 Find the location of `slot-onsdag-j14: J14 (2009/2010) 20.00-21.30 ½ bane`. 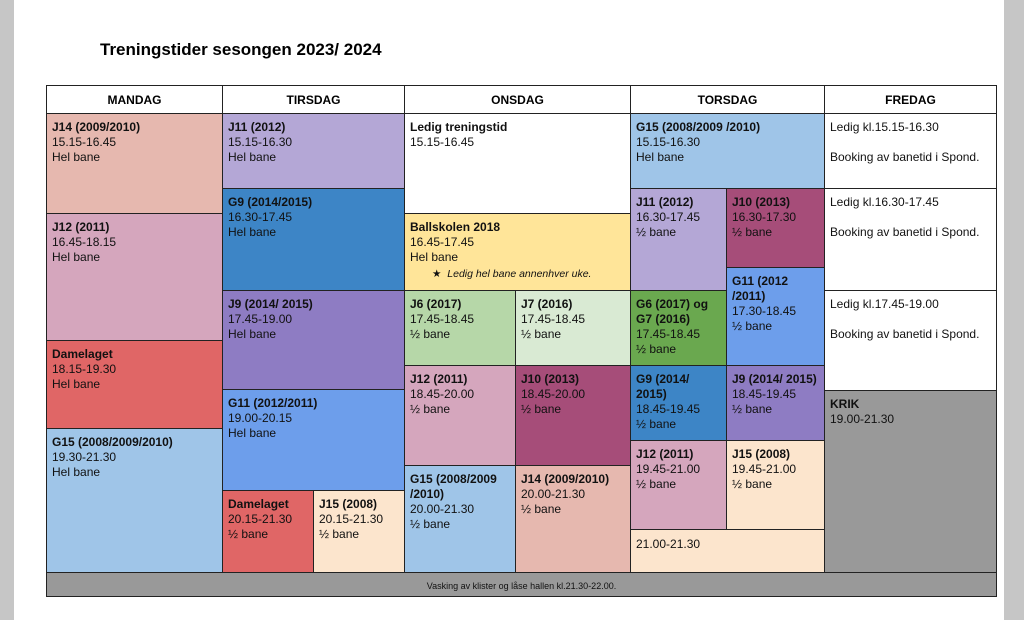

slot-onsdag-j14: J14 (2009/2010) 20.00-21.30 ½ bane is located at coordinates (573, 519).